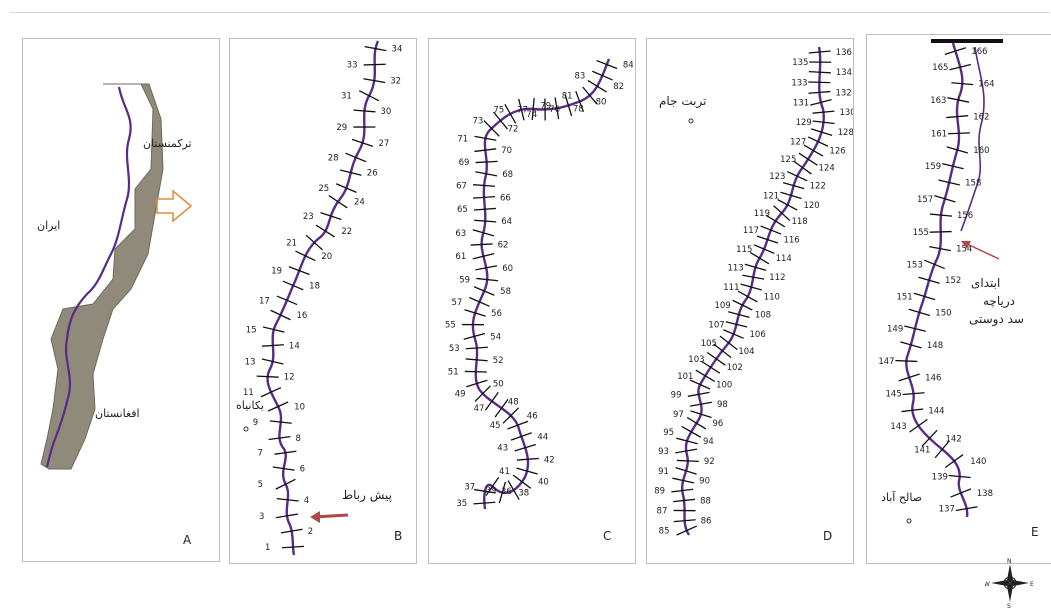  What do you see at coordinates (315, 517) in the screenshot?
I see `start-arrow-head` at bounding box center [315, 517].